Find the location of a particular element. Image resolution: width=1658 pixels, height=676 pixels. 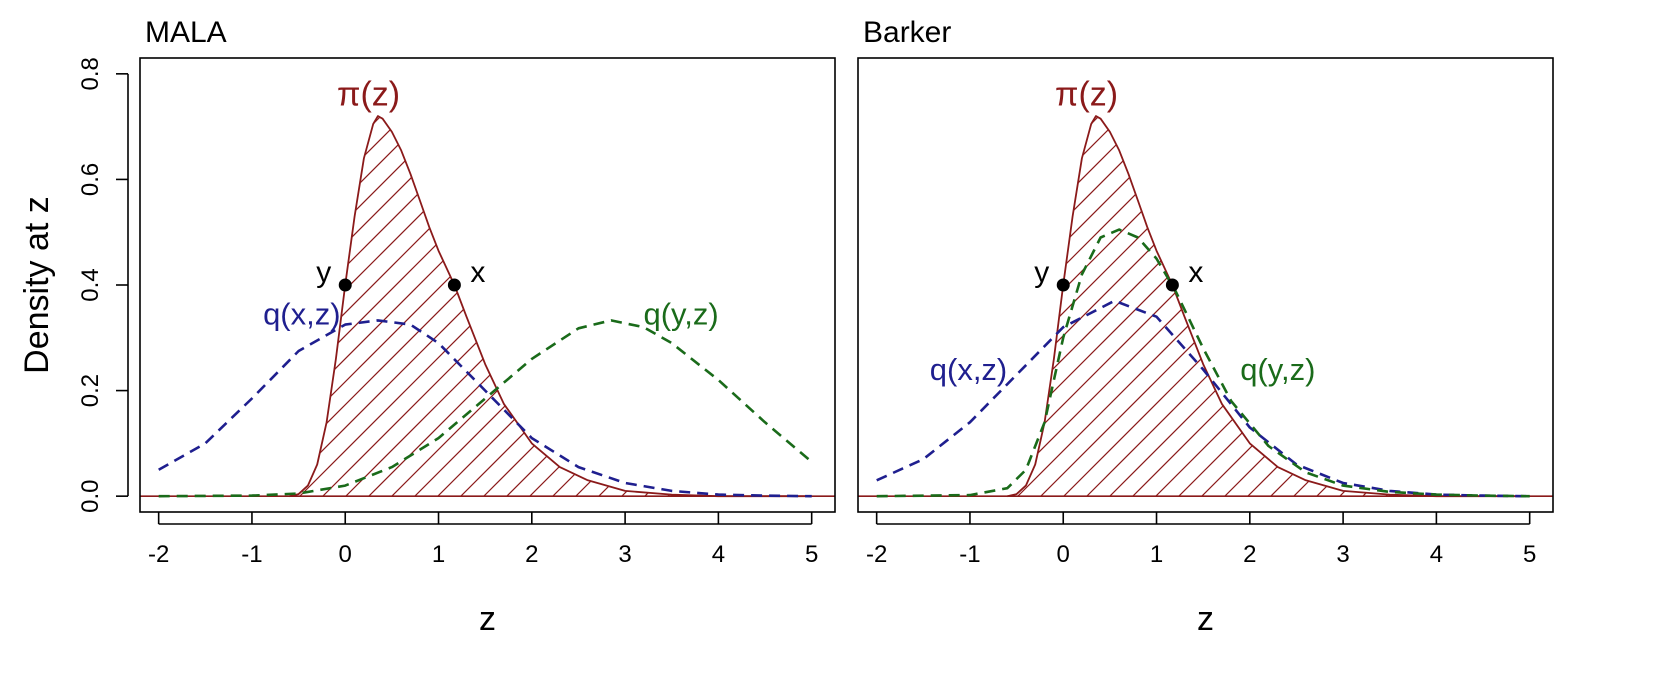

y-tick-label: 0.4 is located at coordinates (90, 284).